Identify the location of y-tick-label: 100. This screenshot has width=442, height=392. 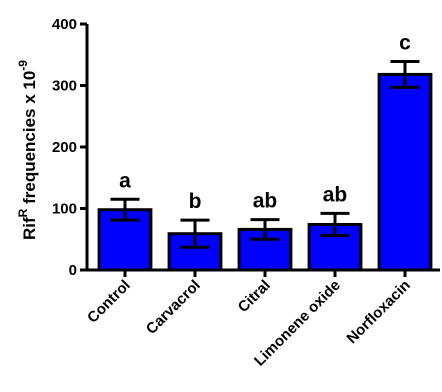
(64, 209).